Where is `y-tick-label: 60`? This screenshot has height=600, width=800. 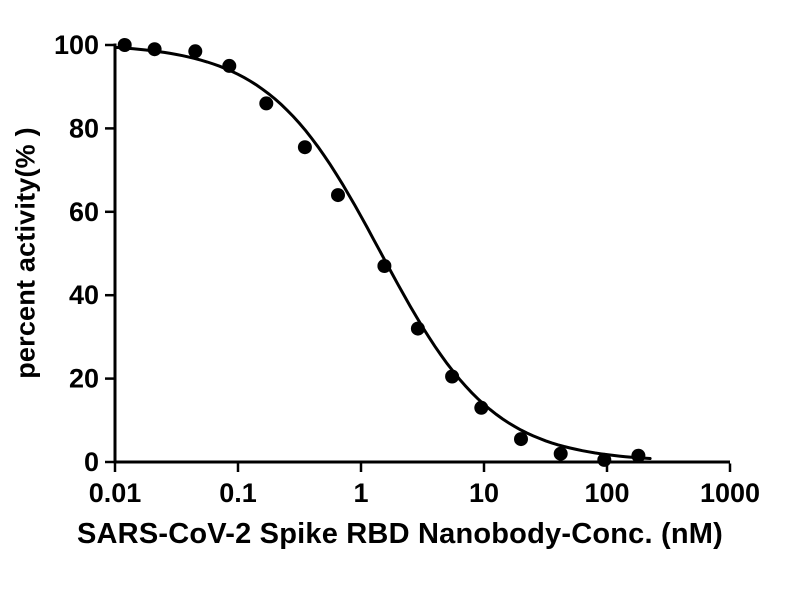
y-tick-label: 60 is located at coordinates (84, 212).